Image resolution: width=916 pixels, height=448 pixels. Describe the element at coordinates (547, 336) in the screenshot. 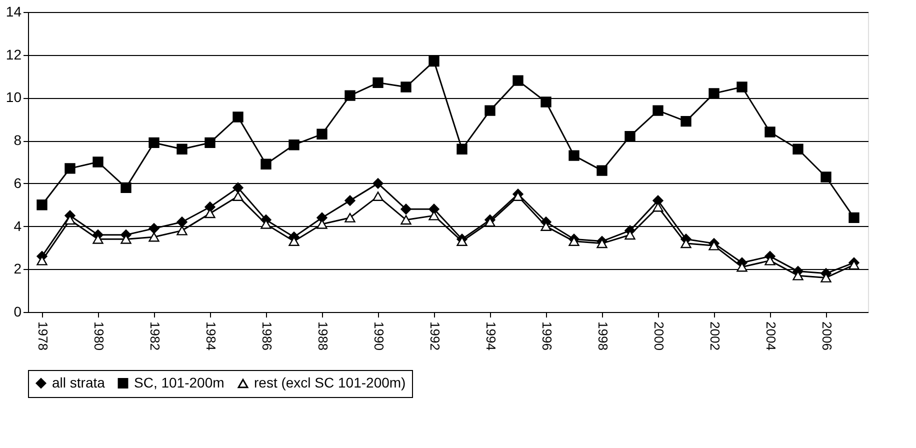

I see `x-tick-label: 1996` at that location.